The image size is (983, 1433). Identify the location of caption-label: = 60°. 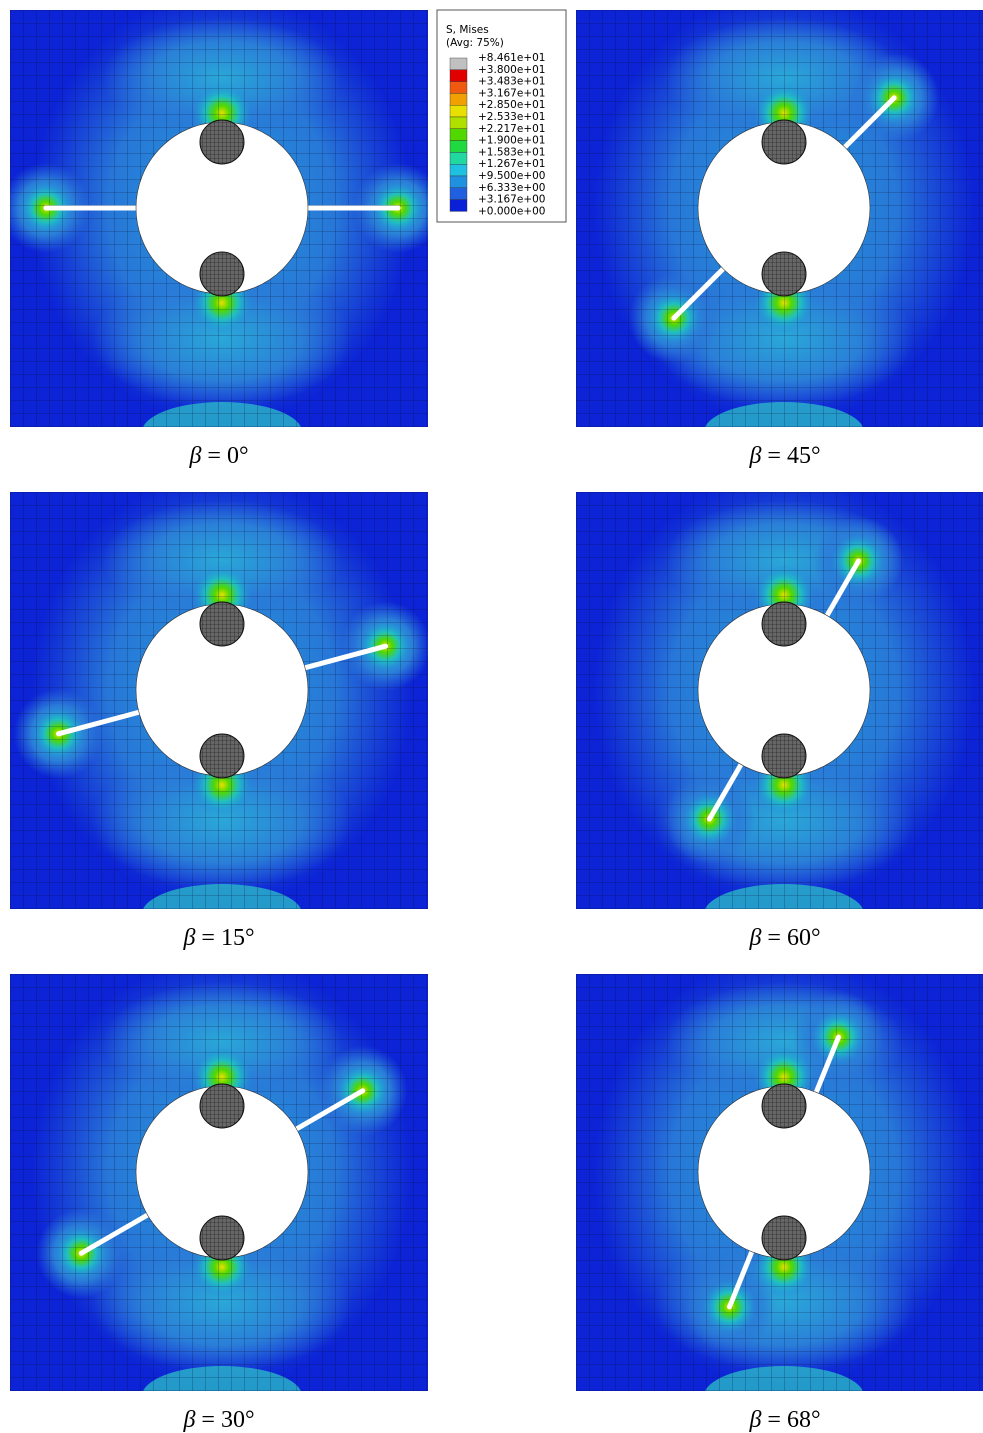
(793, 938).